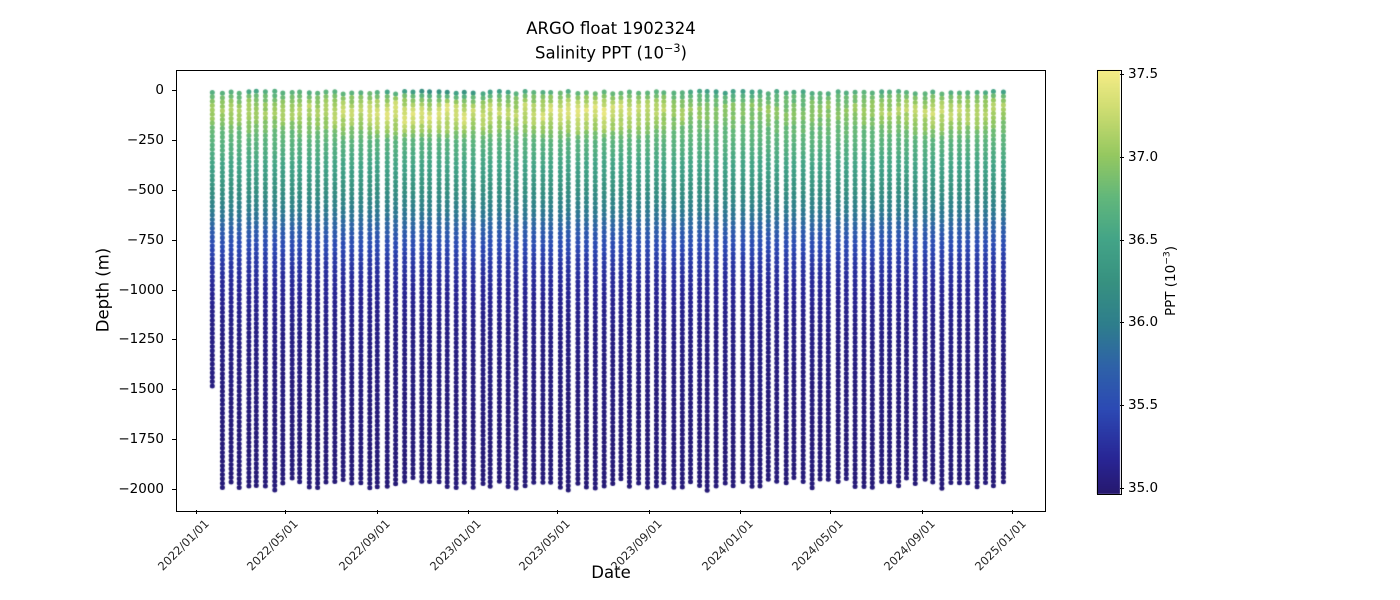  Describe the element at coordinates (1167, 258) in the screenshot. I see `colorbar-label-exponent: −3` at that location.